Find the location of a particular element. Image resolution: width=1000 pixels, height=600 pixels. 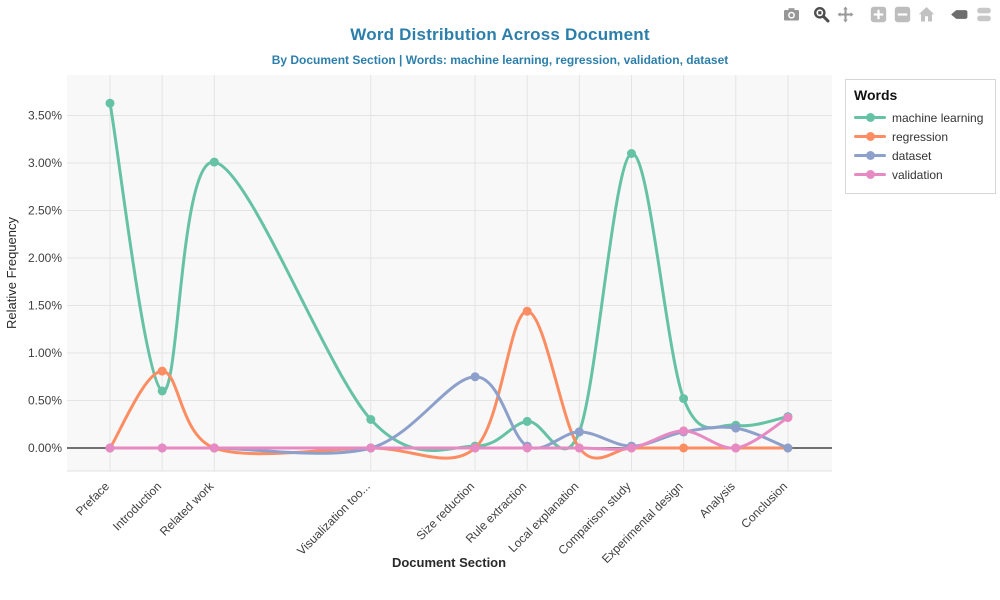

x-tick-label: Introduction is located at coordinates (137, 506).